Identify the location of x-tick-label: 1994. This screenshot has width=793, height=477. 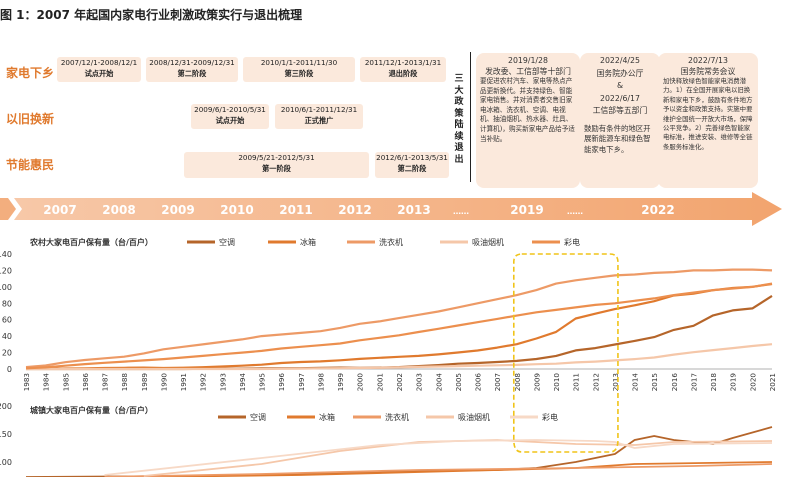
(242, 382).